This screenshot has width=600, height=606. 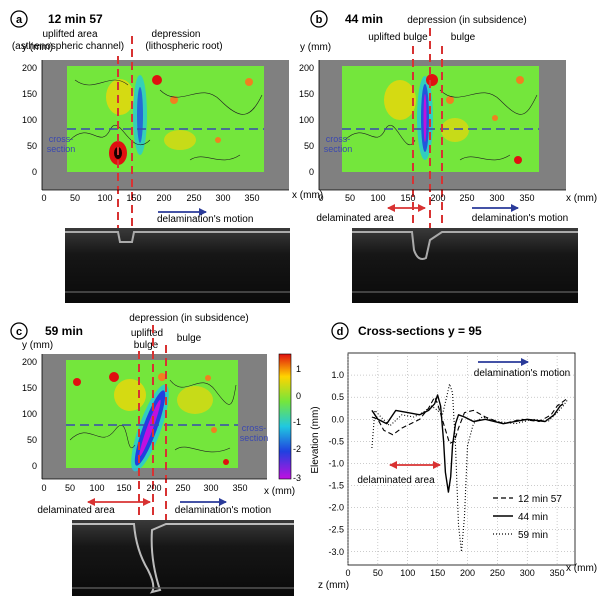 What do you see at coordinates (338, 149) in the screenshot?
I see `panel-b-cross-label-2: section` at bounding box center [338, 149].